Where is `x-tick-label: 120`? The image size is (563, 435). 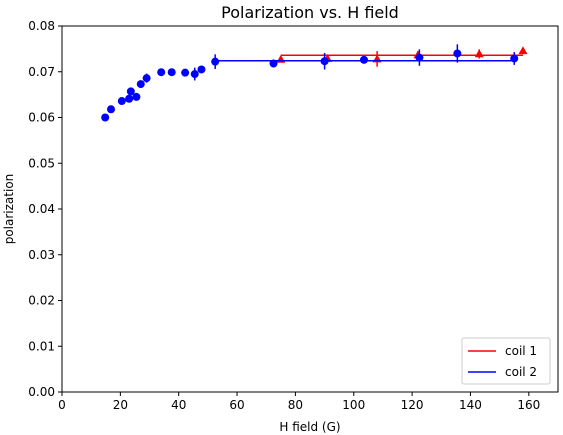
x-tick-label: 120 is located at coordinates (412, 405).